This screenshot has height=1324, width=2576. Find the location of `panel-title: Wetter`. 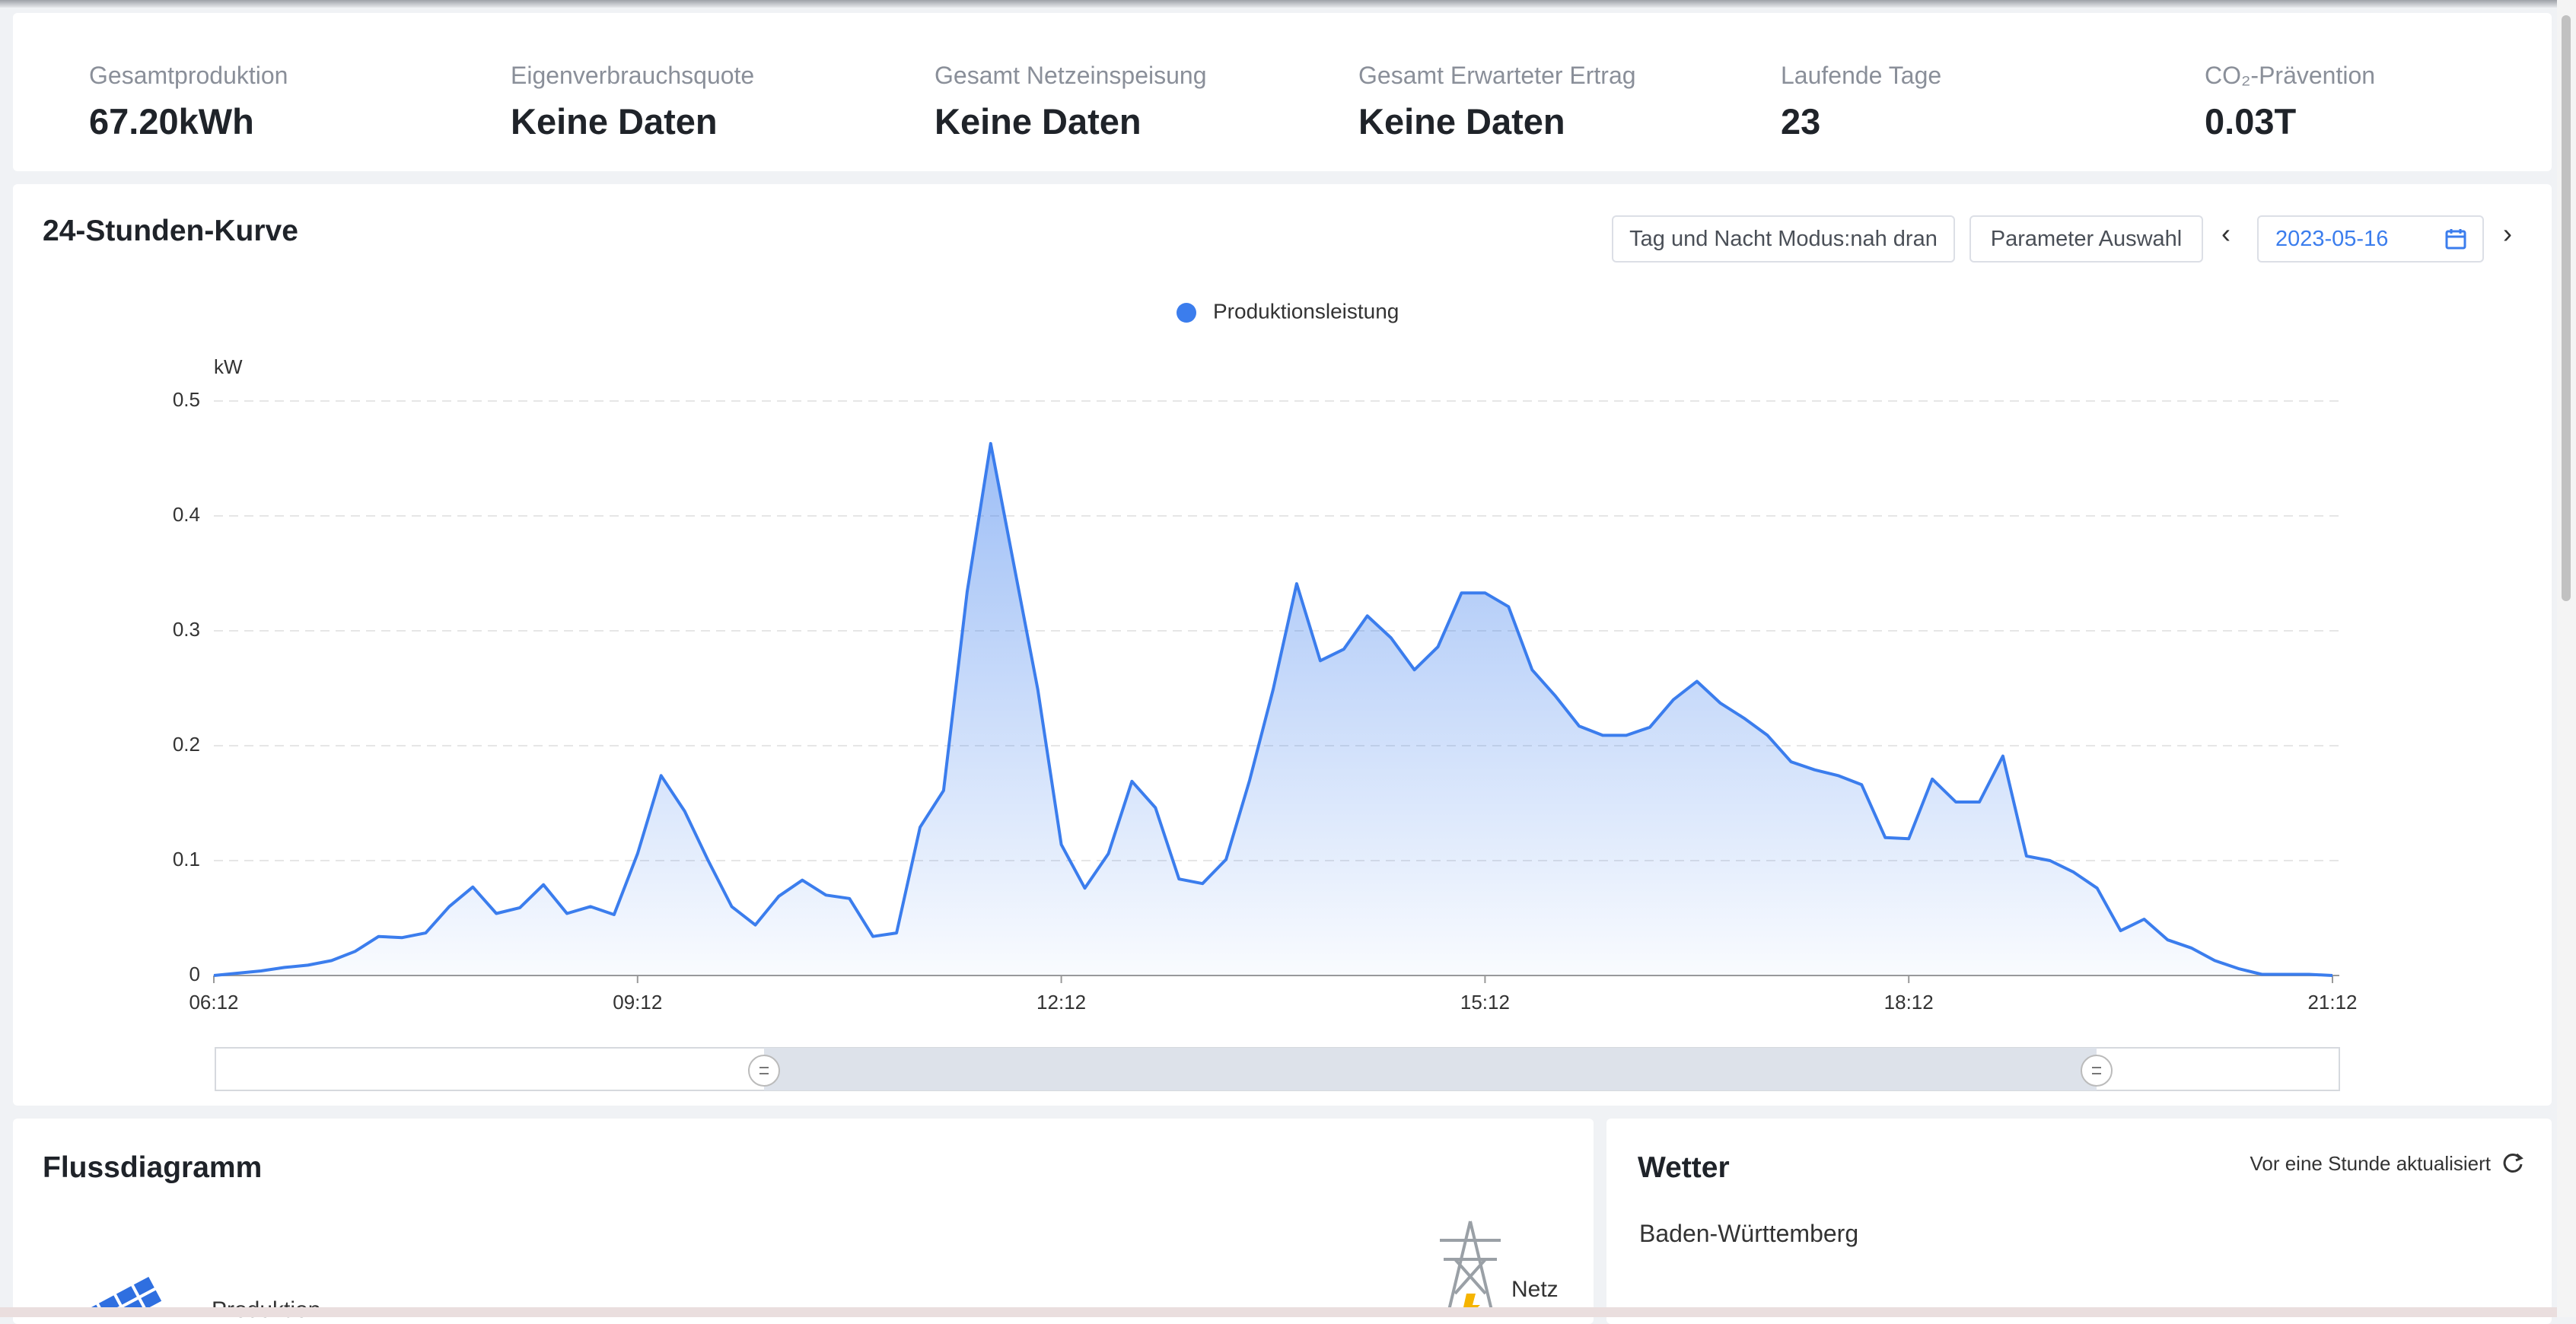

panel-title: Wetter is located at coordinates (1684, 1167).